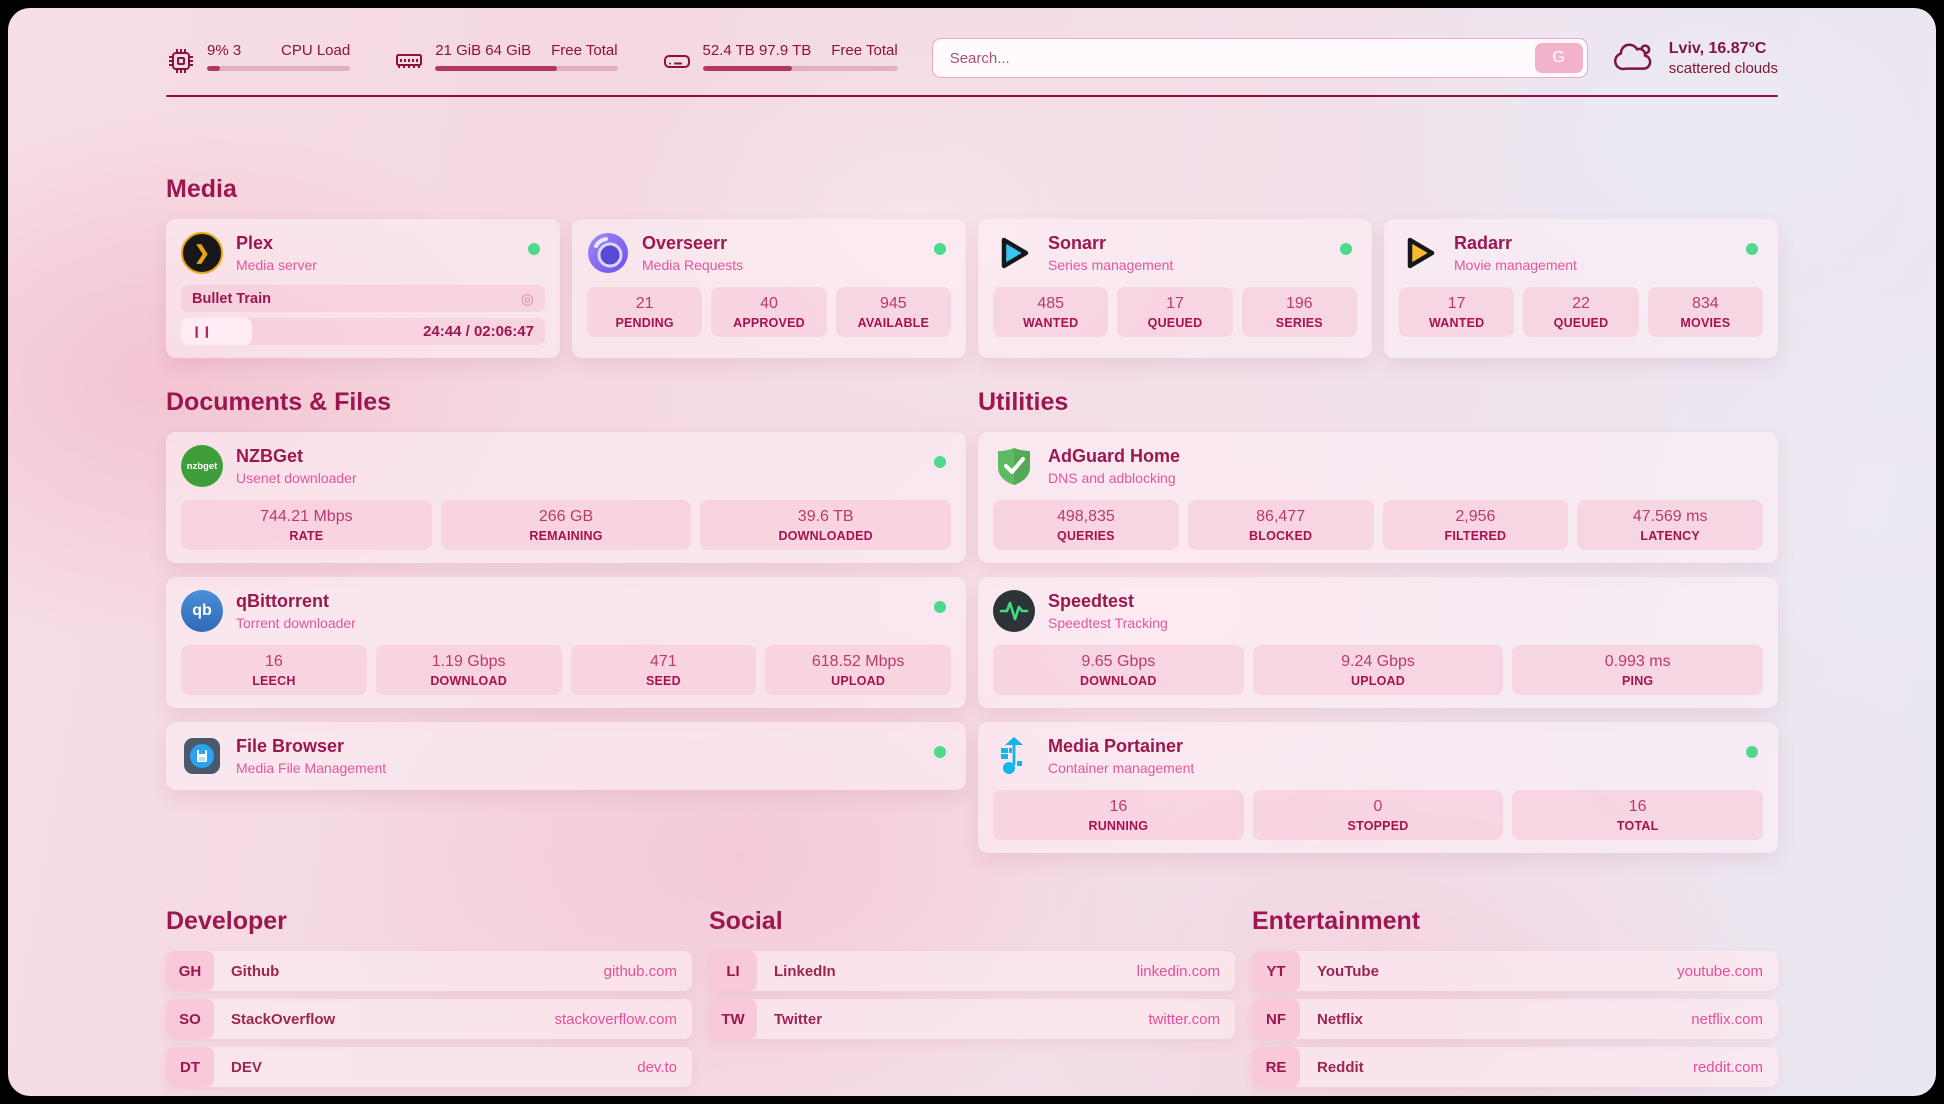 The width and height of the screenshot is (1944, 1104). Describe the element at coordinates (1085, 516) in the screenshot. I see `stat-value: 498,835` at that location.